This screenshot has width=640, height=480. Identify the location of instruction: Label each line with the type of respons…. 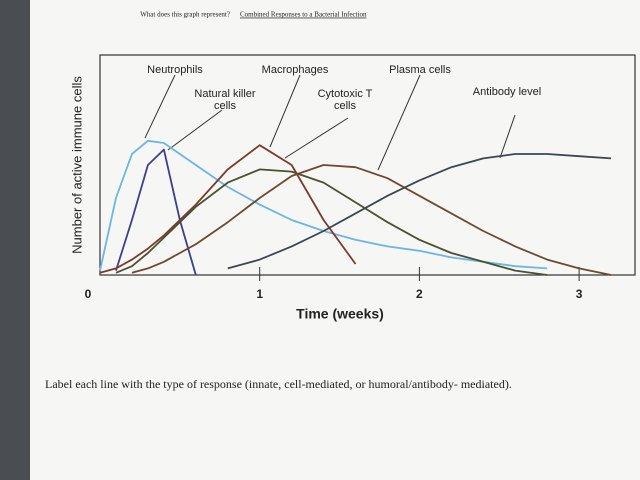
(278, 384).